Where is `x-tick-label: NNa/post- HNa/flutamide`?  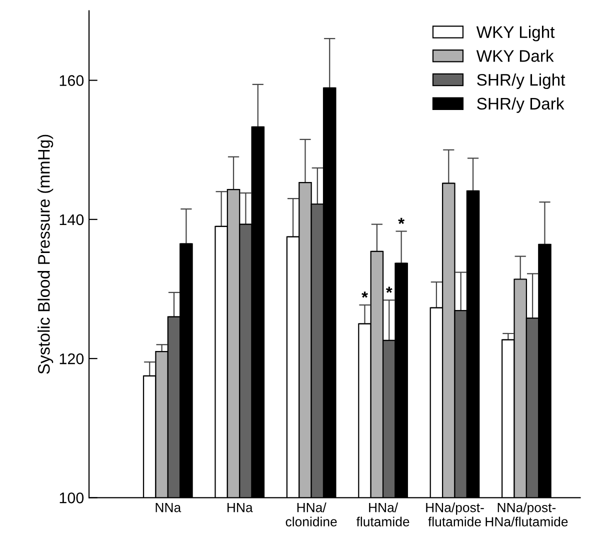 x-tick-label: NNa/post- HNa/flutamide is located at coordinates (527, 514).